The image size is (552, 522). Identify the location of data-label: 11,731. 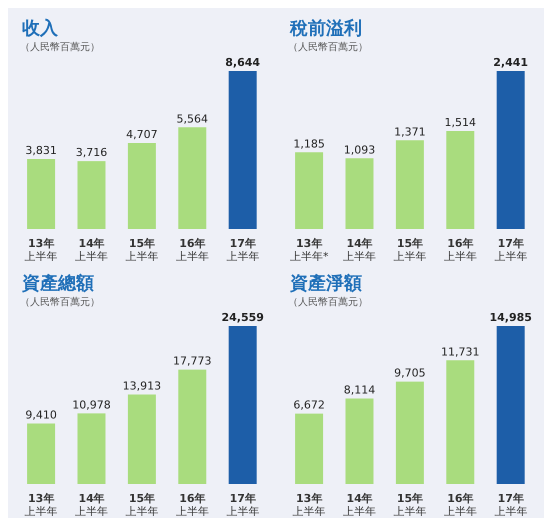
(460, 351).